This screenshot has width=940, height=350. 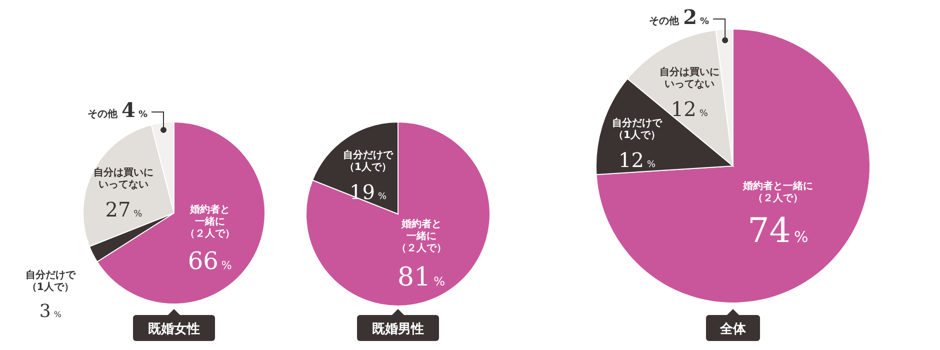 What do you see at coordinates (210, 261) in the screenshot?
I see `data-label: 66%` at bounding box center [210, 261].